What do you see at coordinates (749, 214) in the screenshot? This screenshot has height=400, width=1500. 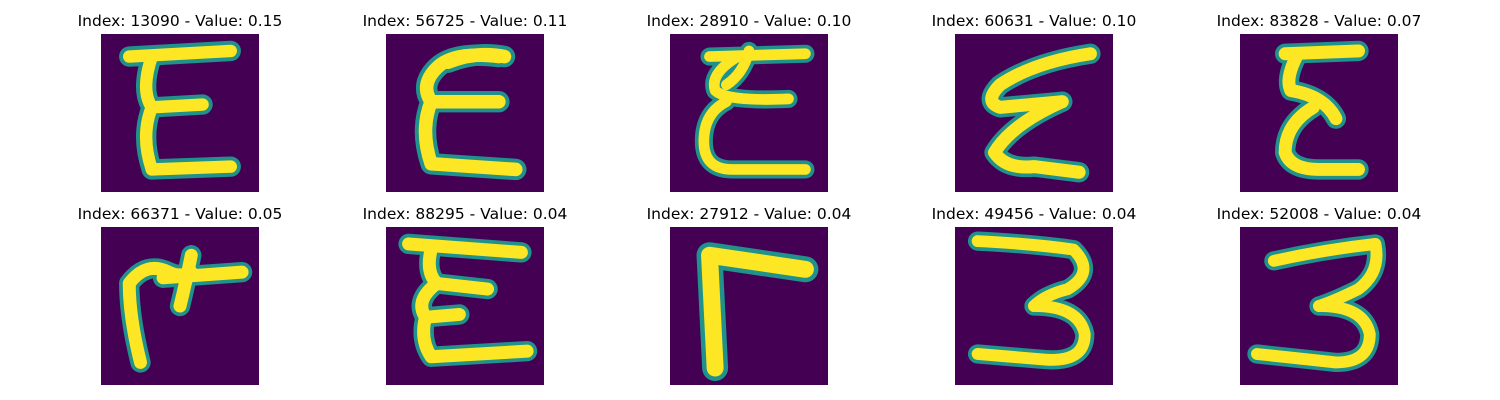 I see `tile-title: Index: 27912 - Value: 0.04` at bounding box center [749, 214].